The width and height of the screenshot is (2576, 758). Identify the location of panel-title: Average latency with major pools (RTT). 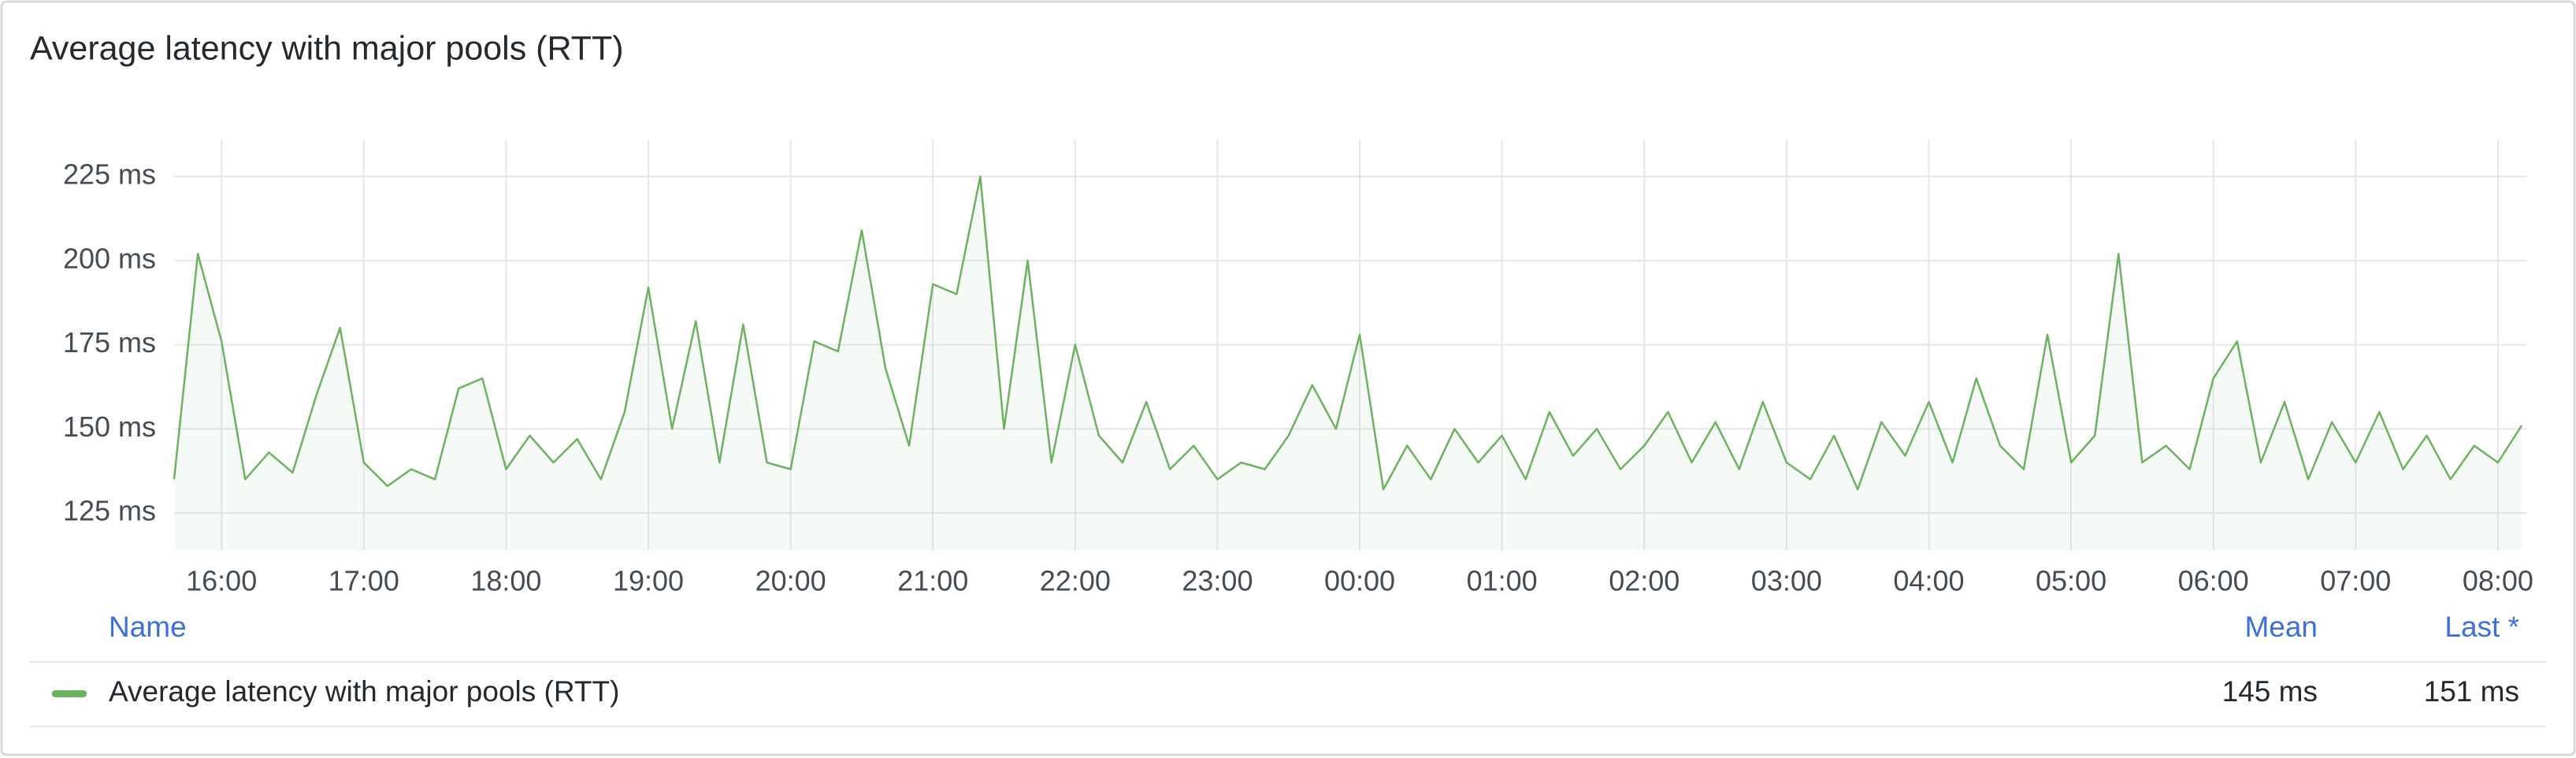
(327, 48).